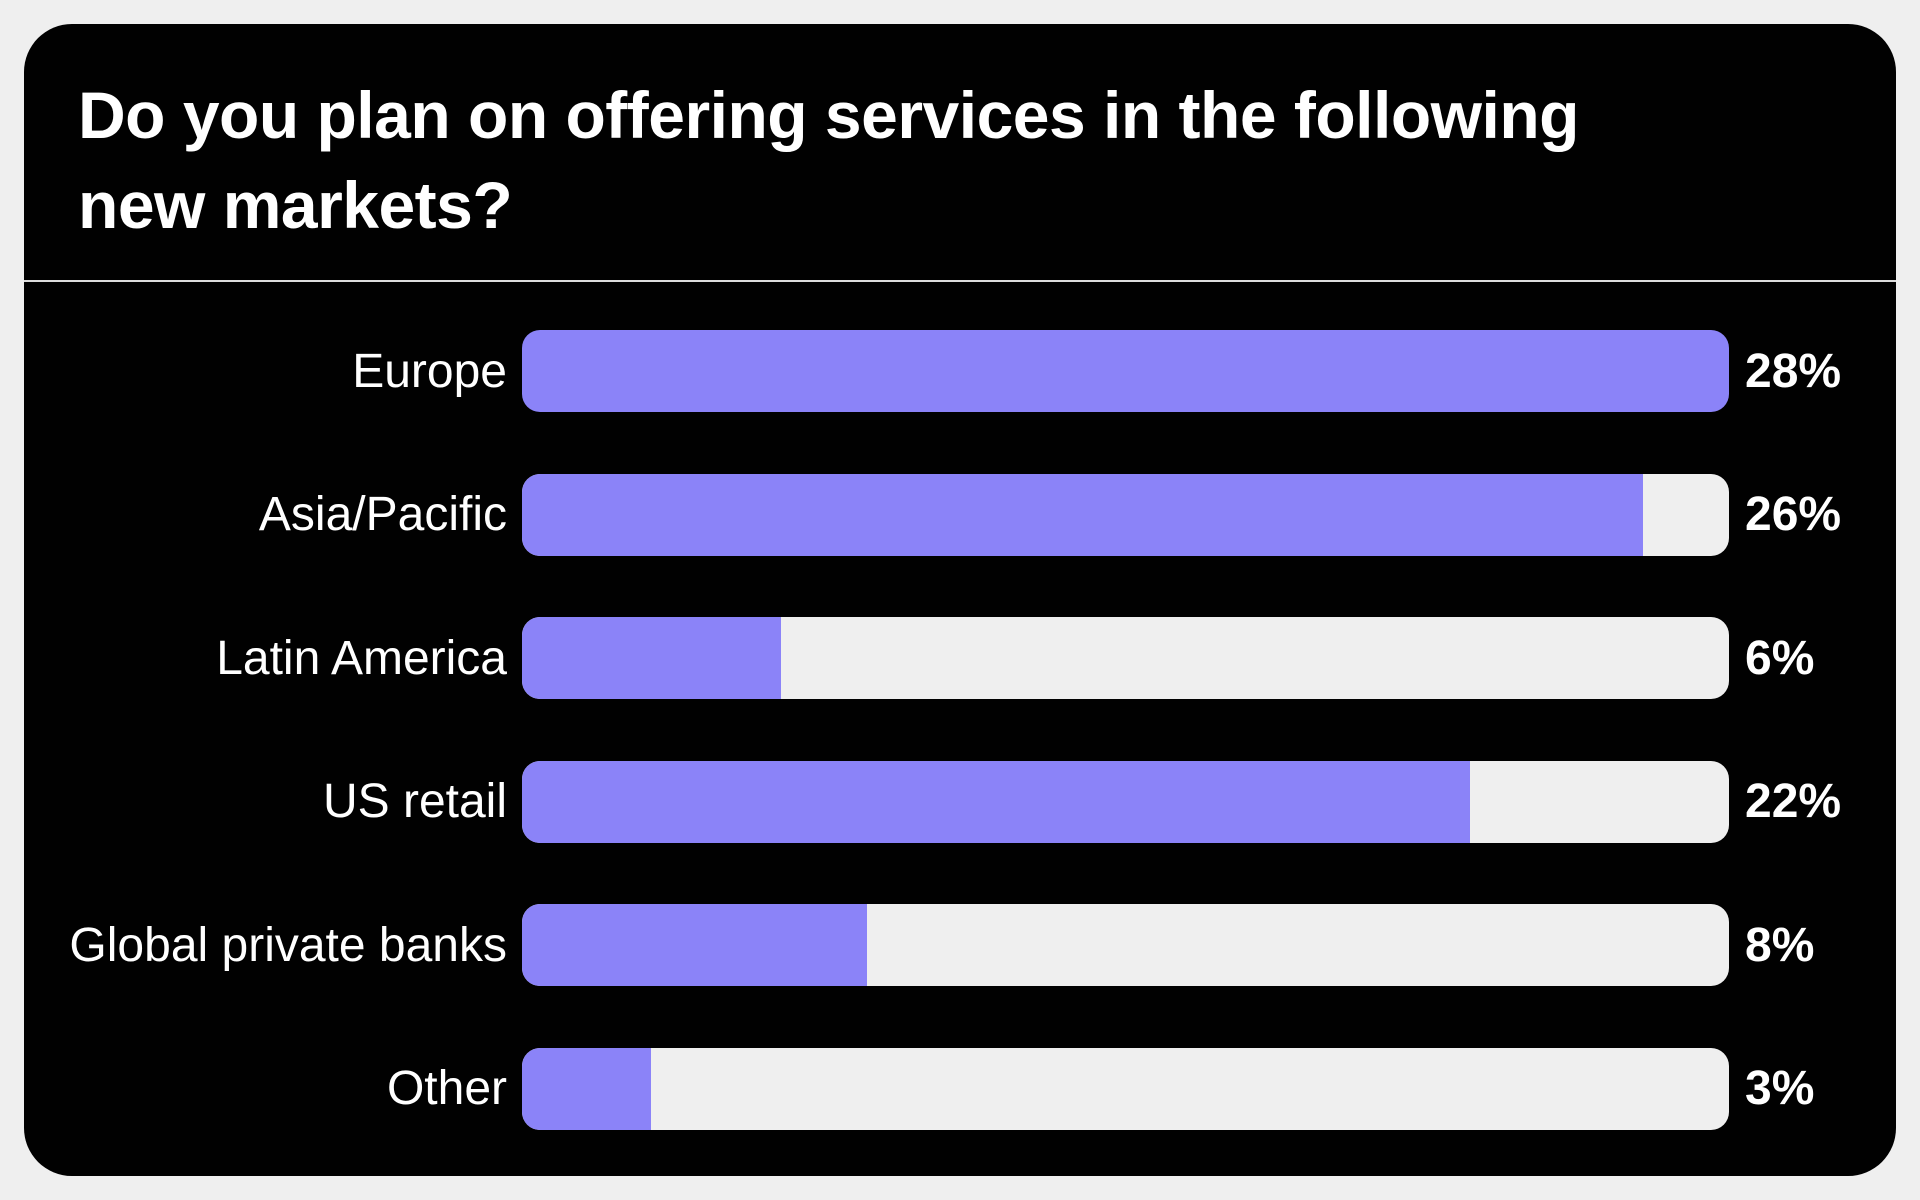  I want to click on chart-title-line-2: new markets?, so click(295, 205).